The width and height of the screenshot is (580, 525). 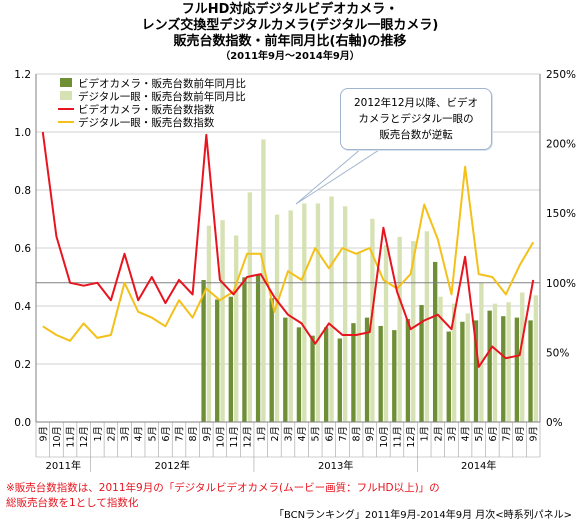 What do you see at coordinates (63, 465) in the screenshot?
I see `x-year-label: 2011年` at bounding box center [63, 465].